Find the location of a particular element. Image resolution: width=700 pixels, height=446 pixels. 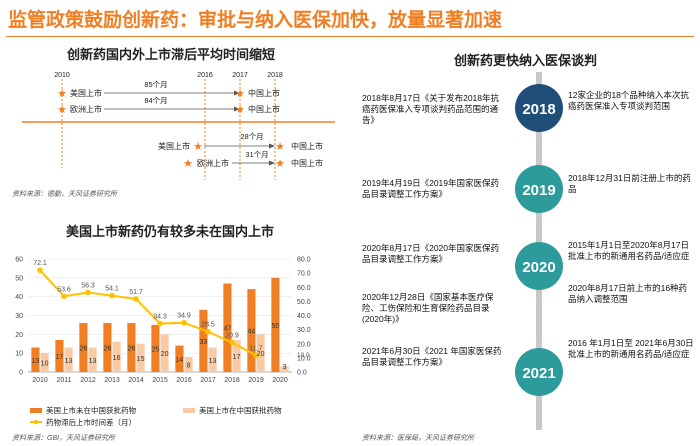

line-label: 20.9 is located at coordinates (232, 335).